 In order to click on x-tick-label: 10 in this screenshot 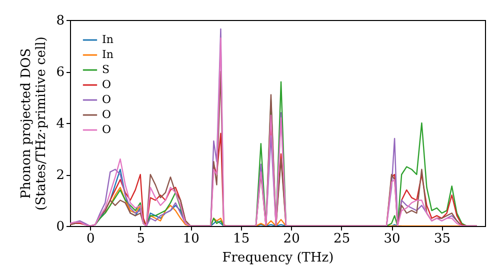, I will do `click(191, 239)`.